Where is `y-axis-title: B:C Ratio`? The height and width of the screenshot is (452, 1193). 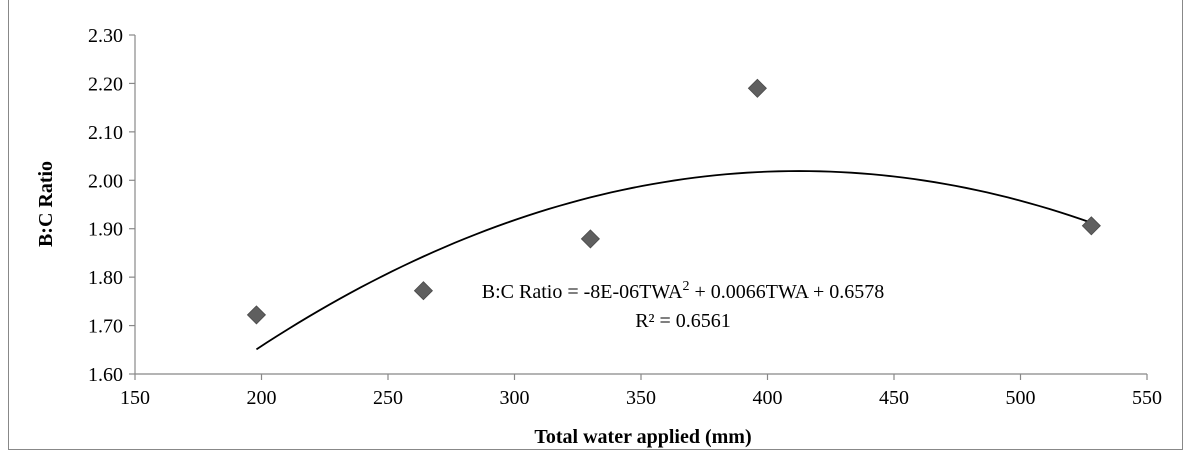
y-axis-title: B:C Ratio is located at coordinates (46, 204).